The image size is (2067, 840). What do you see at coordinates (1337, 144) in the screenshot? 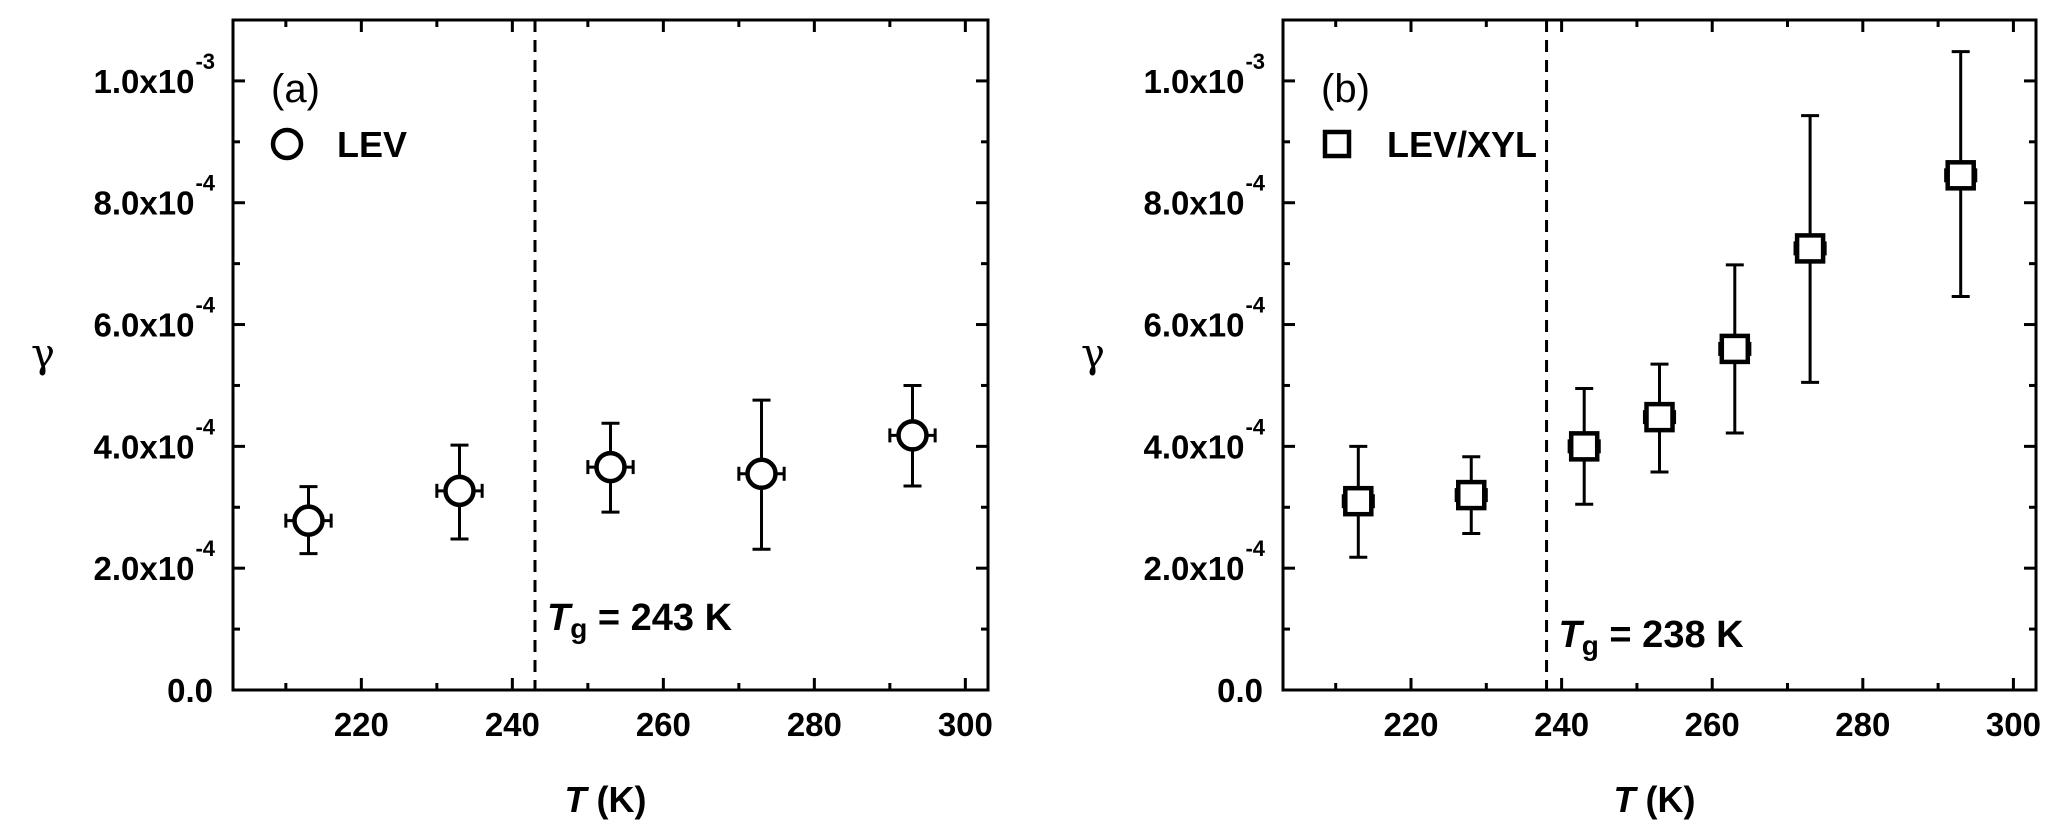
I see `legend-marker-square` at bounding box center [1337, 144].